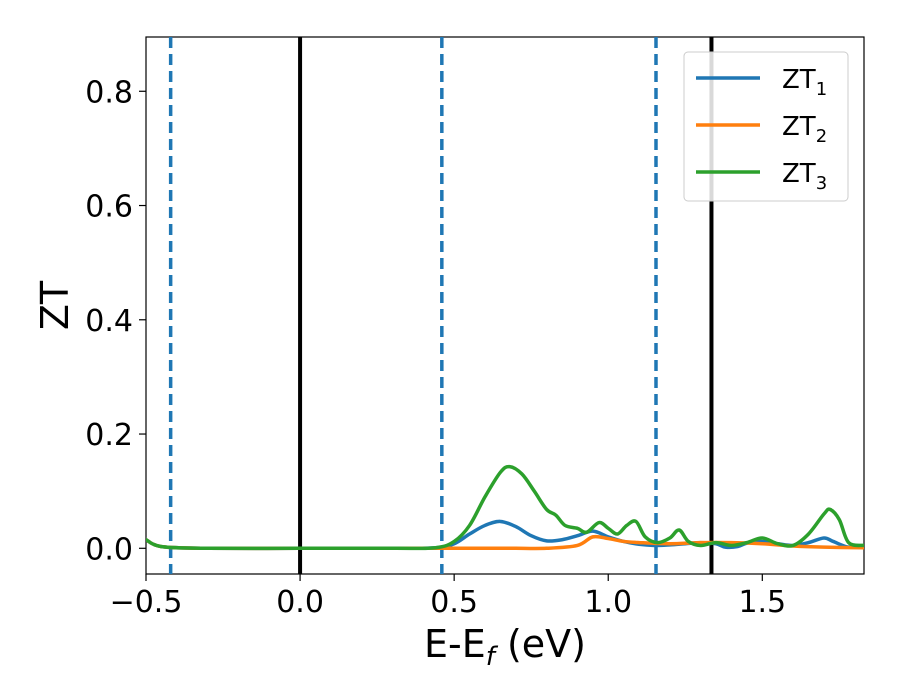 This screenshot has width=900, height=700. I want to click on x-axis-ticks: −0.5 0.0 0.5 1.0 1.5, so click(448, 597).